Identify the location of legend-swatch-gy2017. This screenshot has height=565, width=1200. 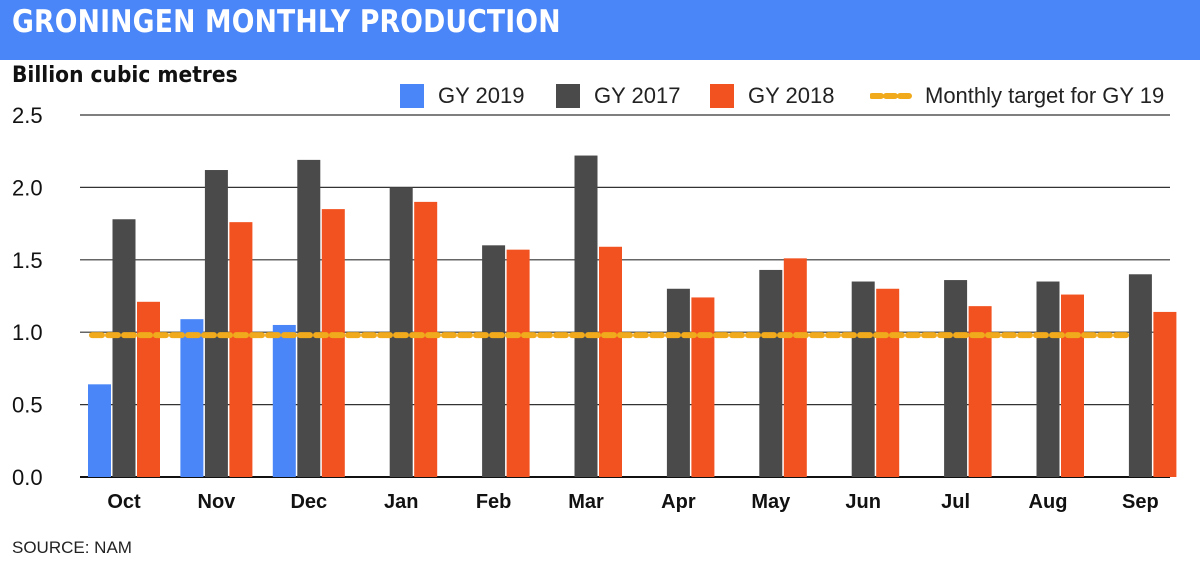
(568, 96).